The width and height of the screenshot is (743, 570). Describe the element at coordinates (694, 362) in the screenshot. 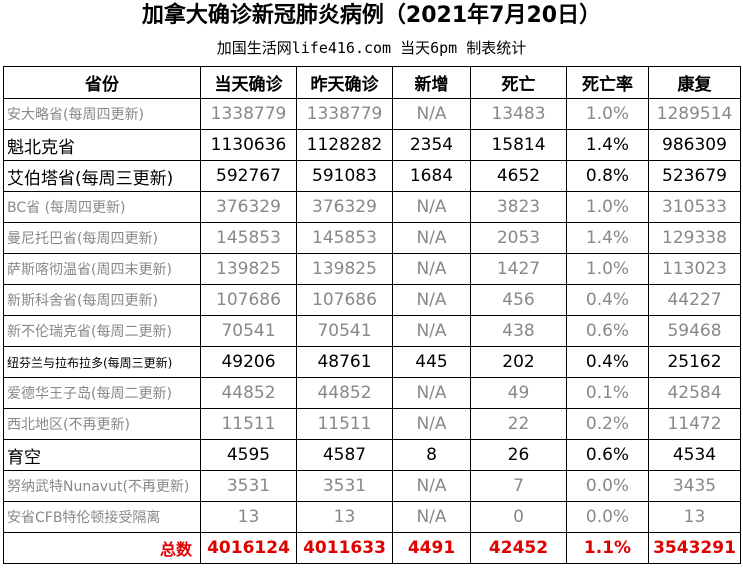

I see `cell: 25162` at that location.